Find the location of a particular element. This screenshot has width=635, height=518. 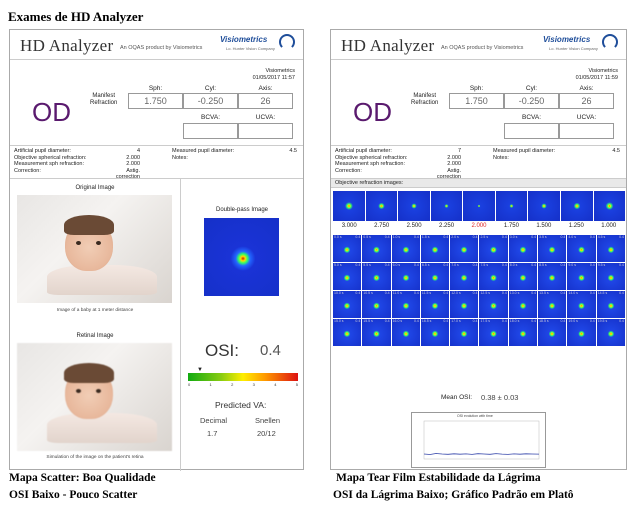

tear-film-cell: 13.5 s 0.4 is located at coordinates (552, 304).